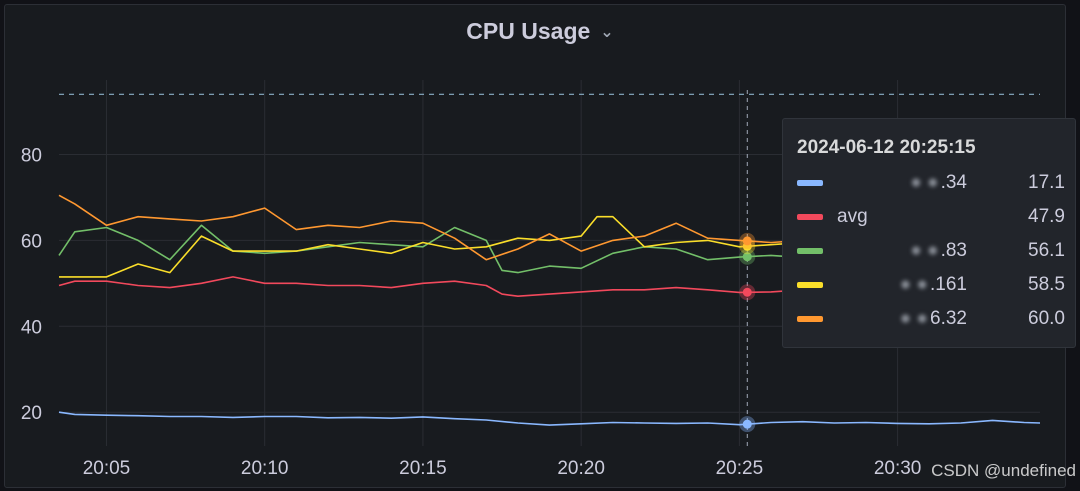  I want to click on tooltip-row: ● ● .34 17.1, so click(932, 184).